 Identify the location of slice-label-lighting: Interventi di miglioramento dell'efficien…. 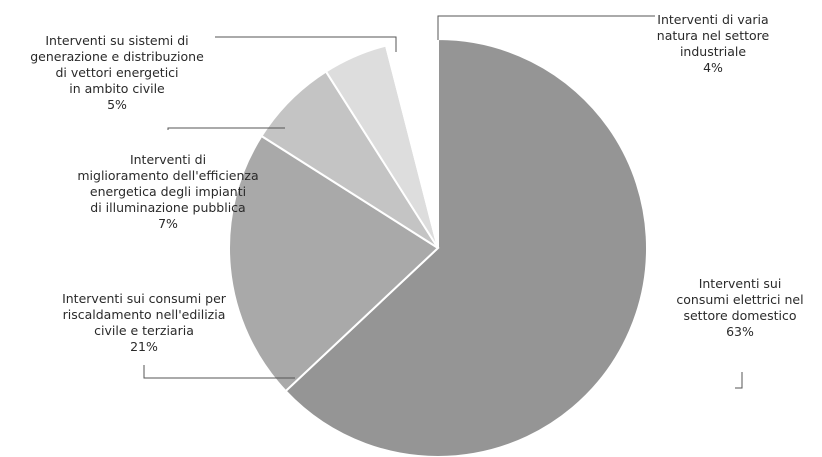
(167, 191).